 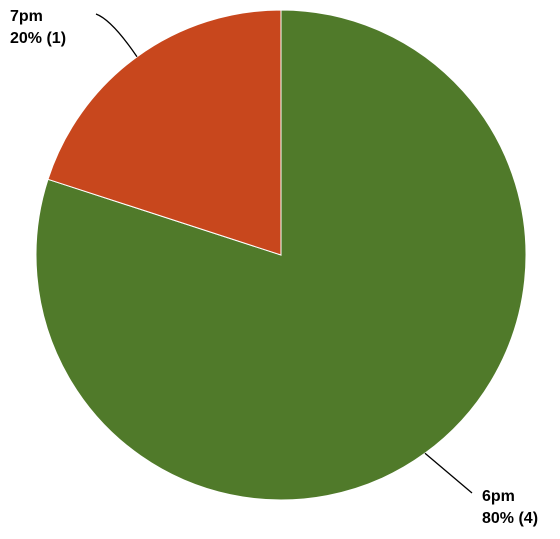 I want to click on slice-label-7pm: 7pm, so click(x=26, y=16).